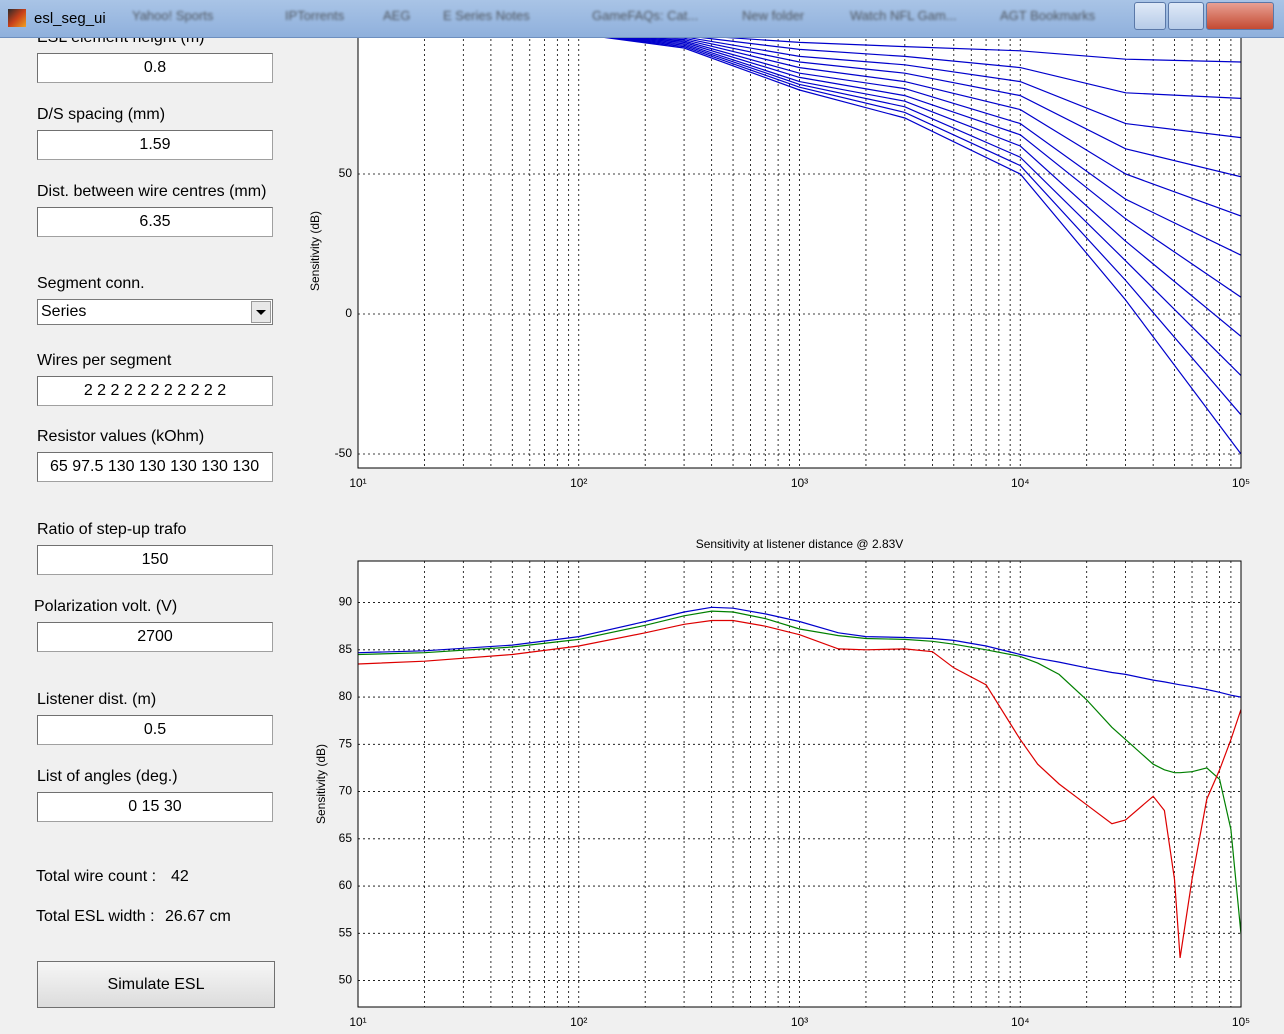  I want to click on window-title: esl_seg_ui, so click(70, 18).